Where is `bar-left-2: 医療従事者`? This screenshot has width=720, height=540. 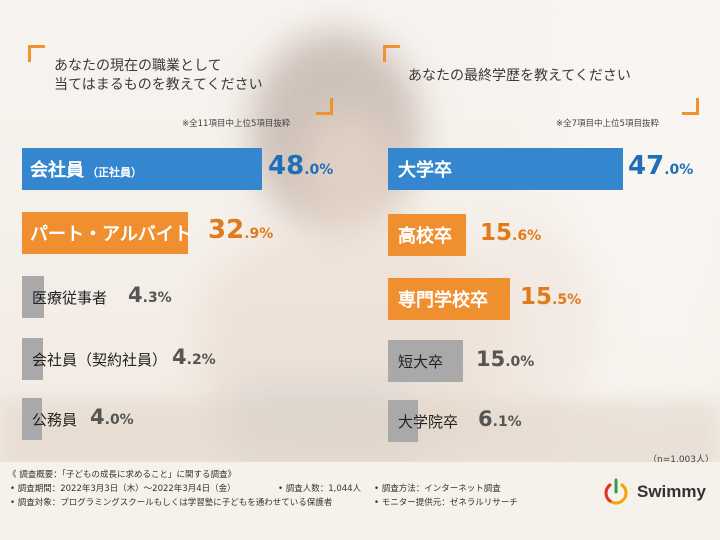
bar-left-2: 医療従事者 is located at coordinates (64, 297).